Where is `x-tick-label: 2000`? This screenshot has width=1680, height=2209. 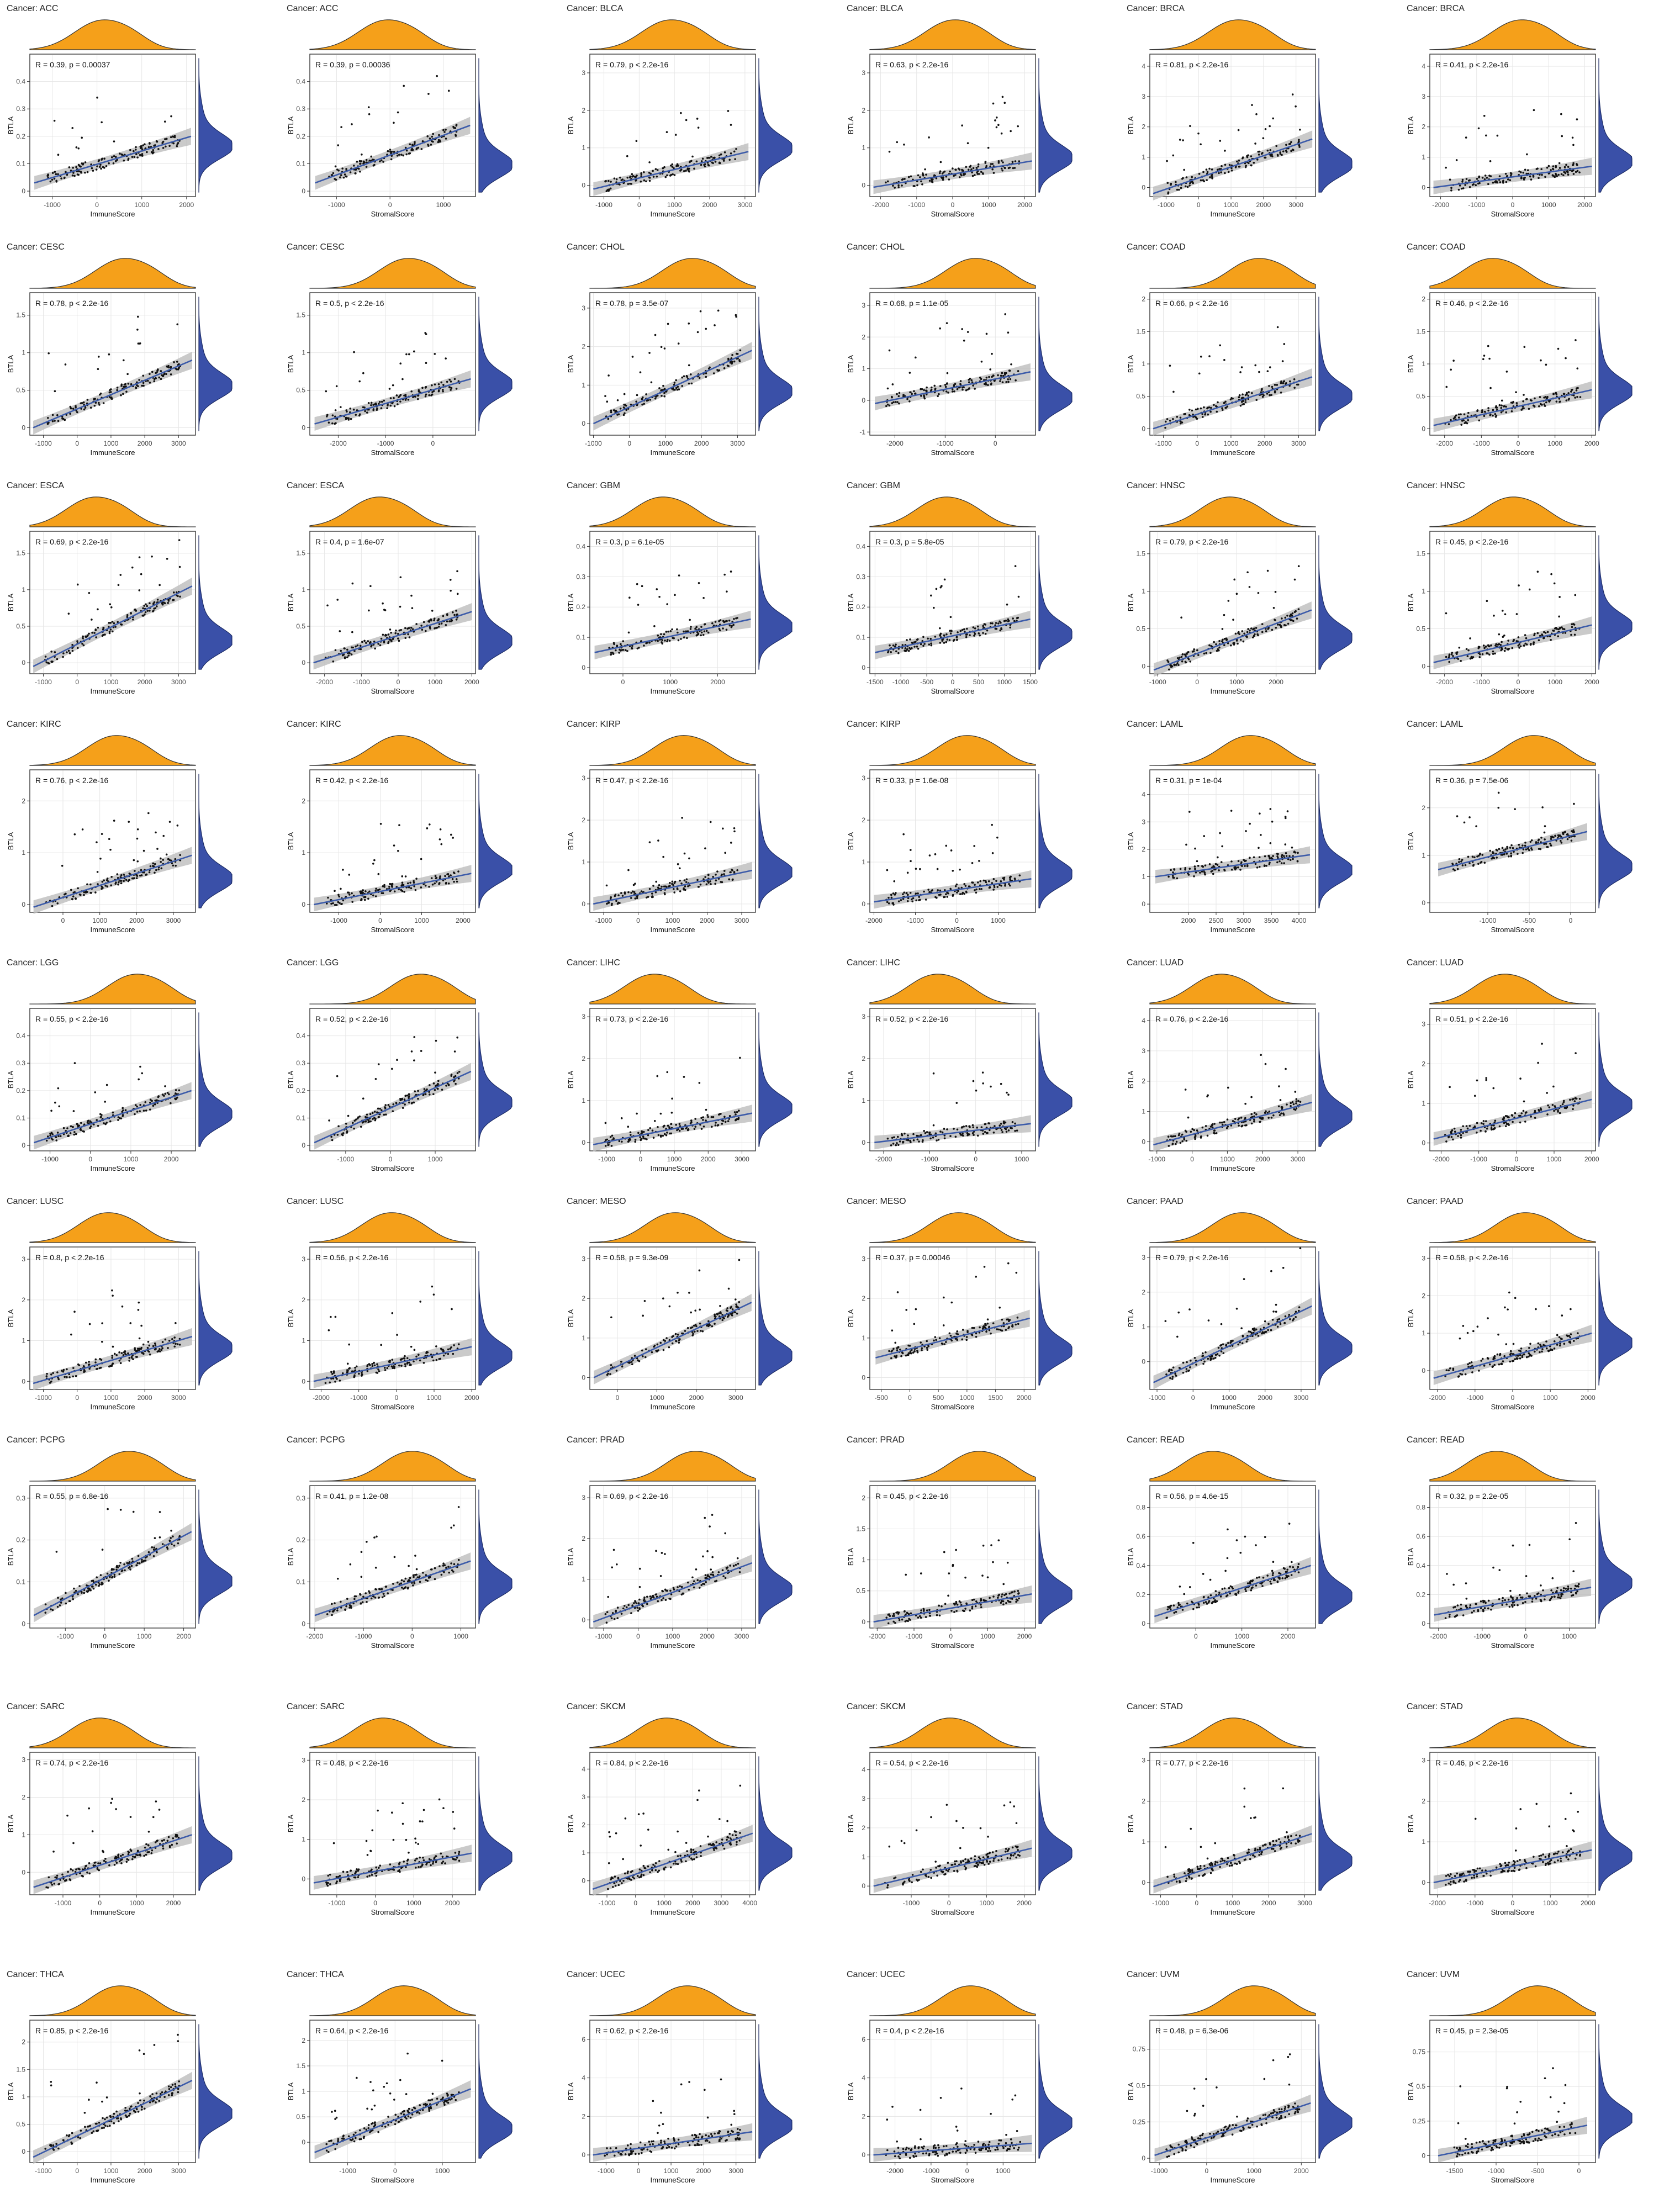
x-tick-label: 2000 is located at coordinates (136, 920).